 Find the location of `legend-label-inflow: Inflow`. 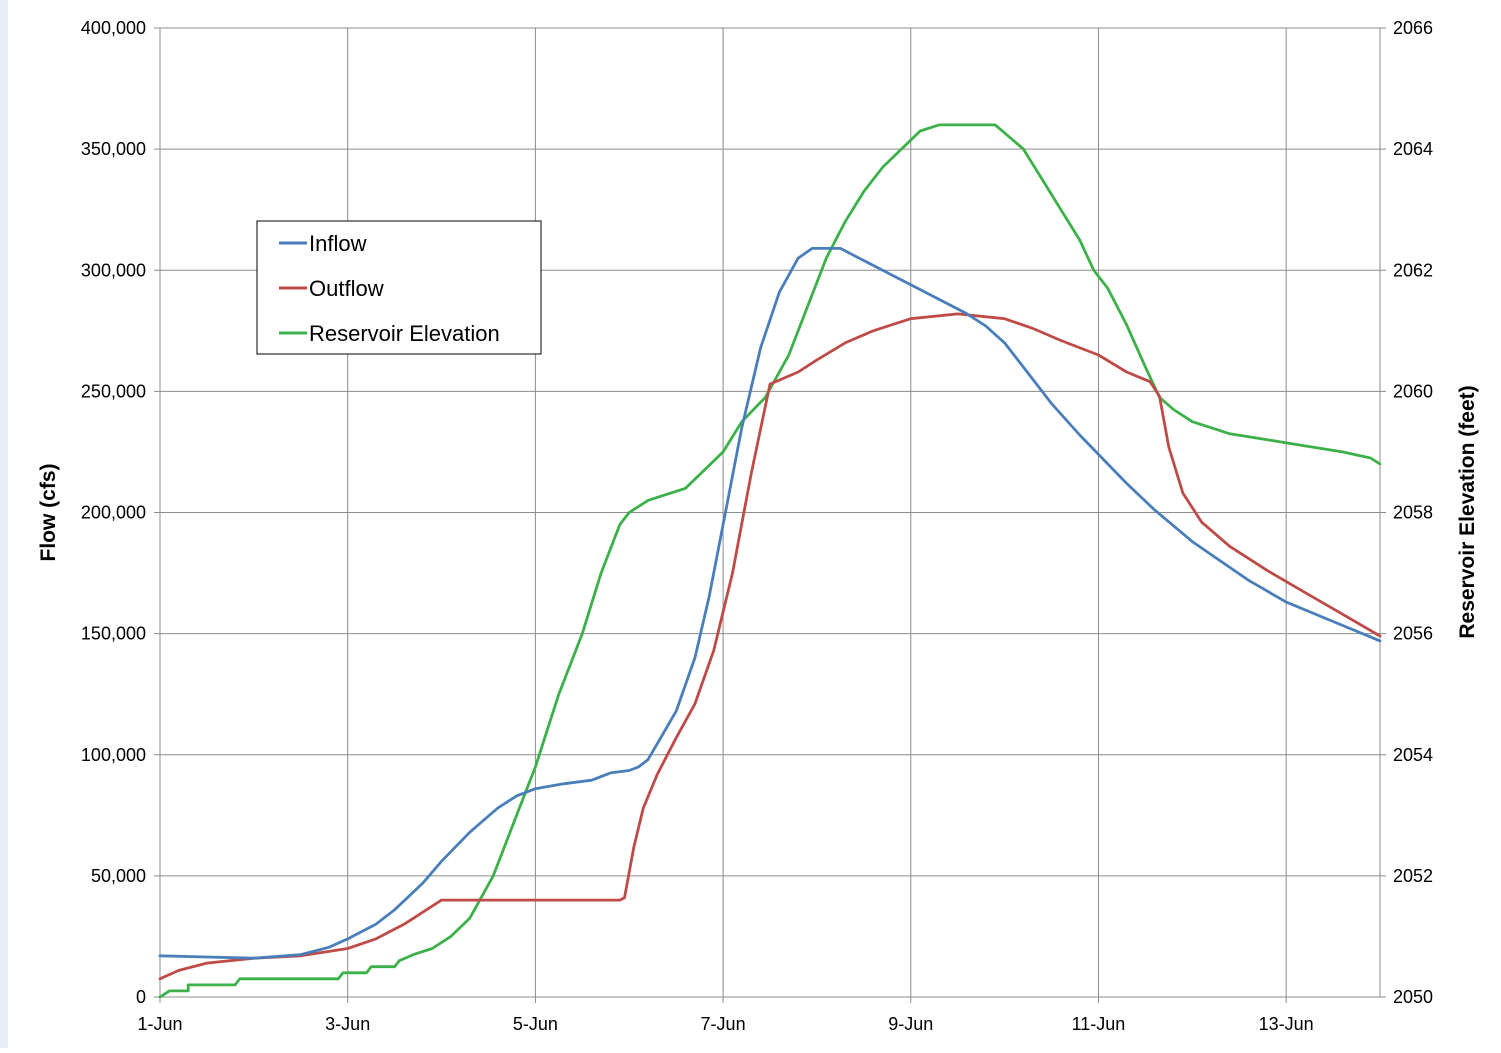

legend-label-inflow: Inflow is located at coordinates (338, 243).